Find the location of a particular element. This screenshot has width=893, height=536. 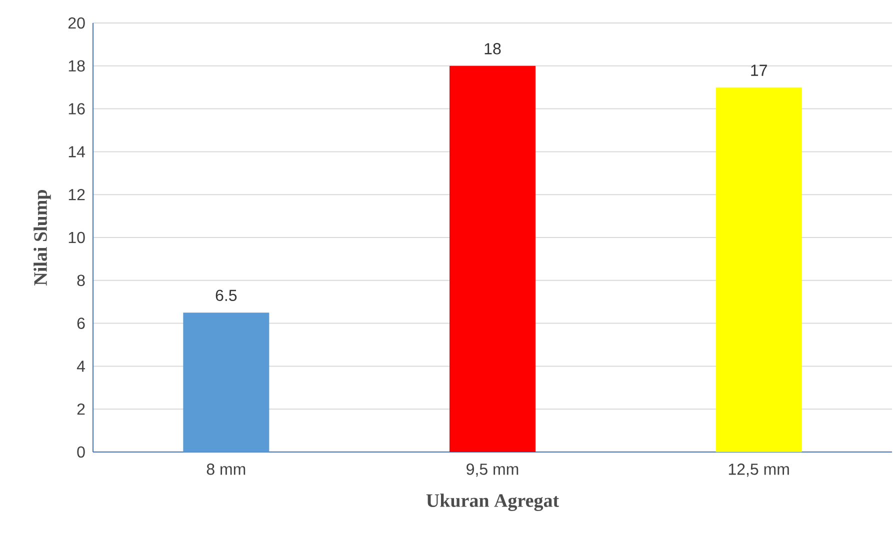

x-tick-label: 8 mm is located at coordinates (226, 469).